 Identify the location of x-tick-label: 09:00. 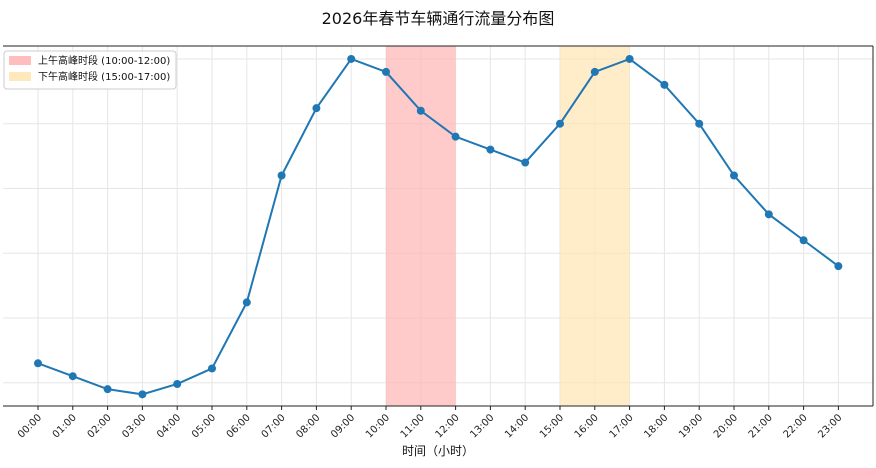
(343, 426).